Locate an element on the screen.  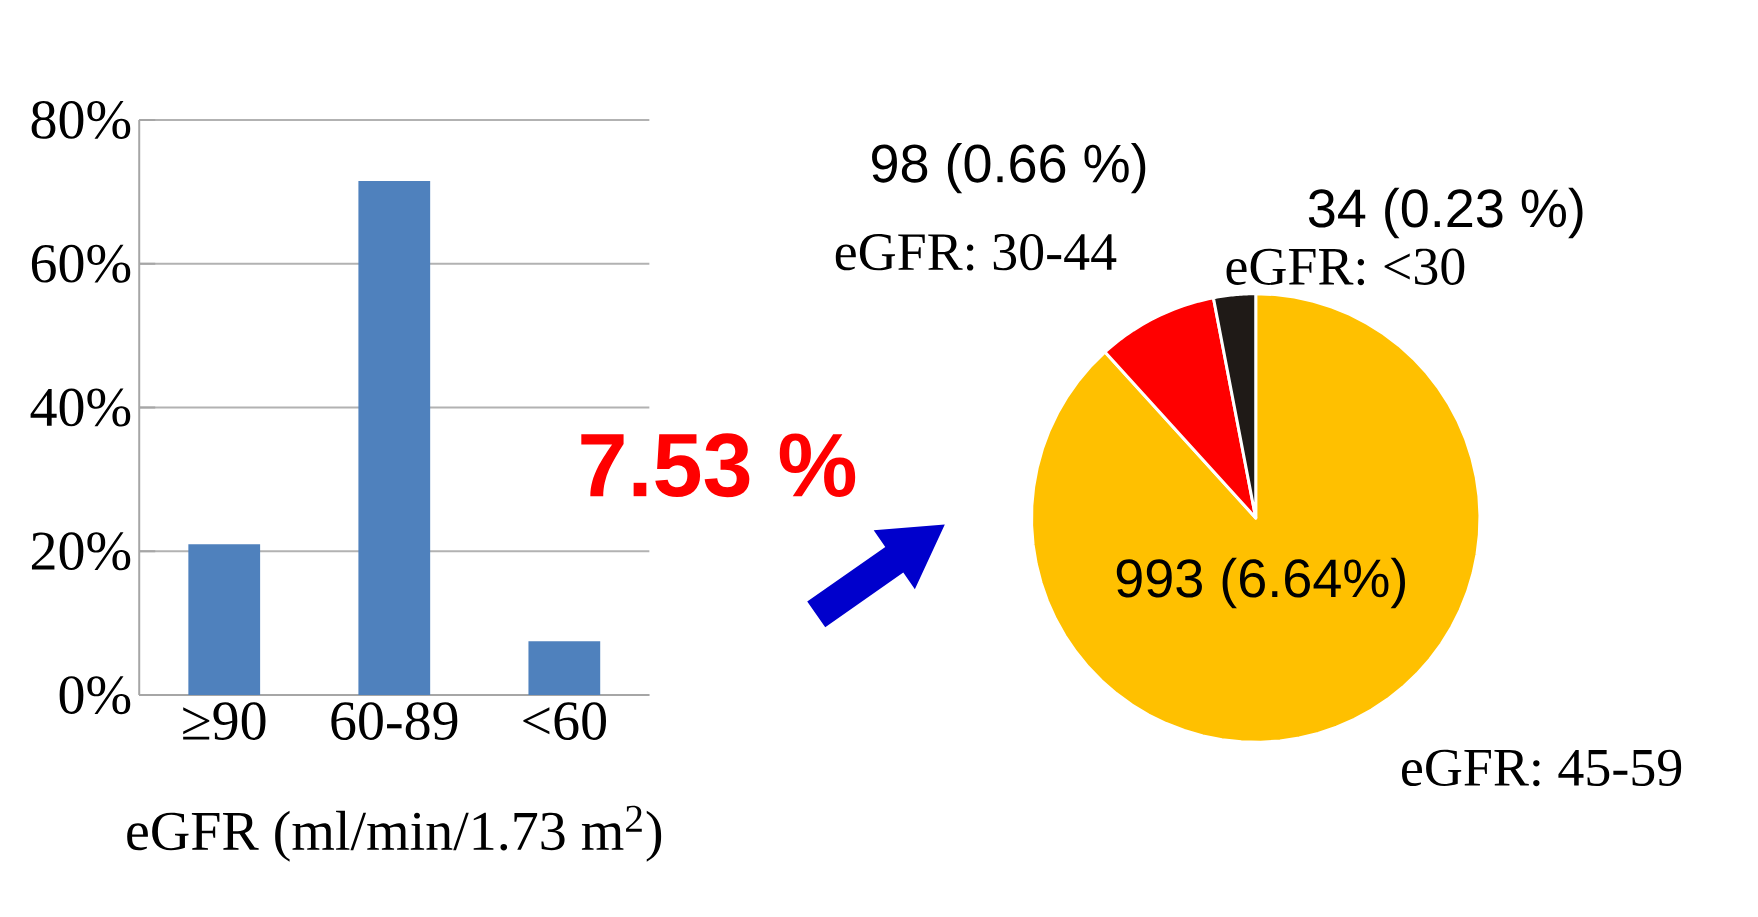
y-tick-label: 40% is located at coordinates (80, 407).